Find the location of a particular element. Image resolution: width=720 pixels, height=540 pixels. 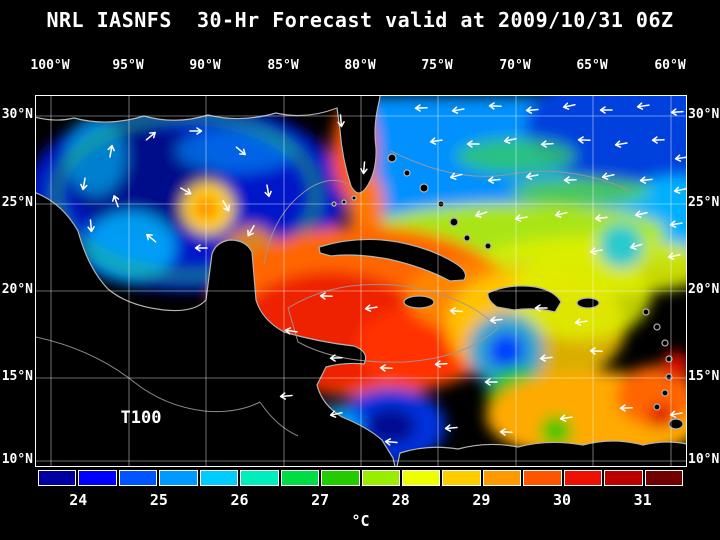

lon-tick: 100°W is located at coordinates (50, 65).